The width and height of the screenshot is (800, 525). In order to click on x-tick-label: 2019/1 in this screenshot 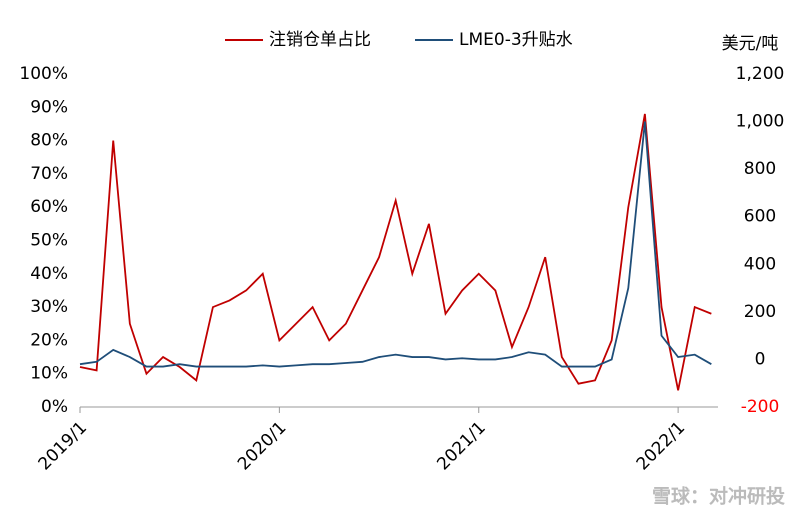, I will do `click(63, 446)`.